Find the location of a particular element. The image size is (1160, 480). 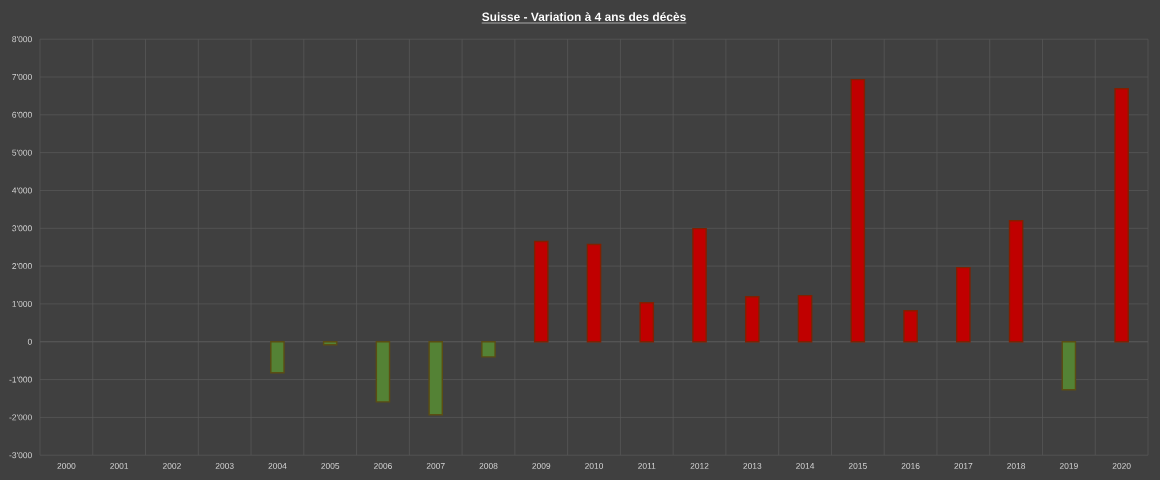

x-tick-label: 2018 is located at coordinates (1016, 465).